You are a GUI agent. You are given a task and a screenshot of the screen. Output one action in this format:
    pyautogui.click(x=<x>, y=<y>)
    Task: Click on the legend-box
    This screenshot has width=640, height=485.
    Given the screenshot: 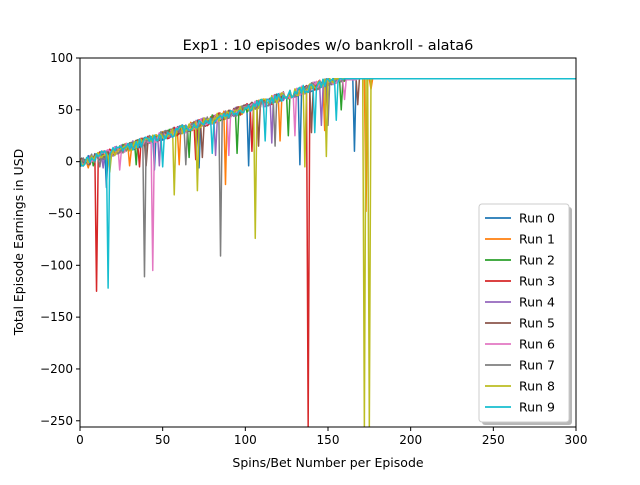 What is the action you would take?
    pyautogui.click(x=524, y=313)
    